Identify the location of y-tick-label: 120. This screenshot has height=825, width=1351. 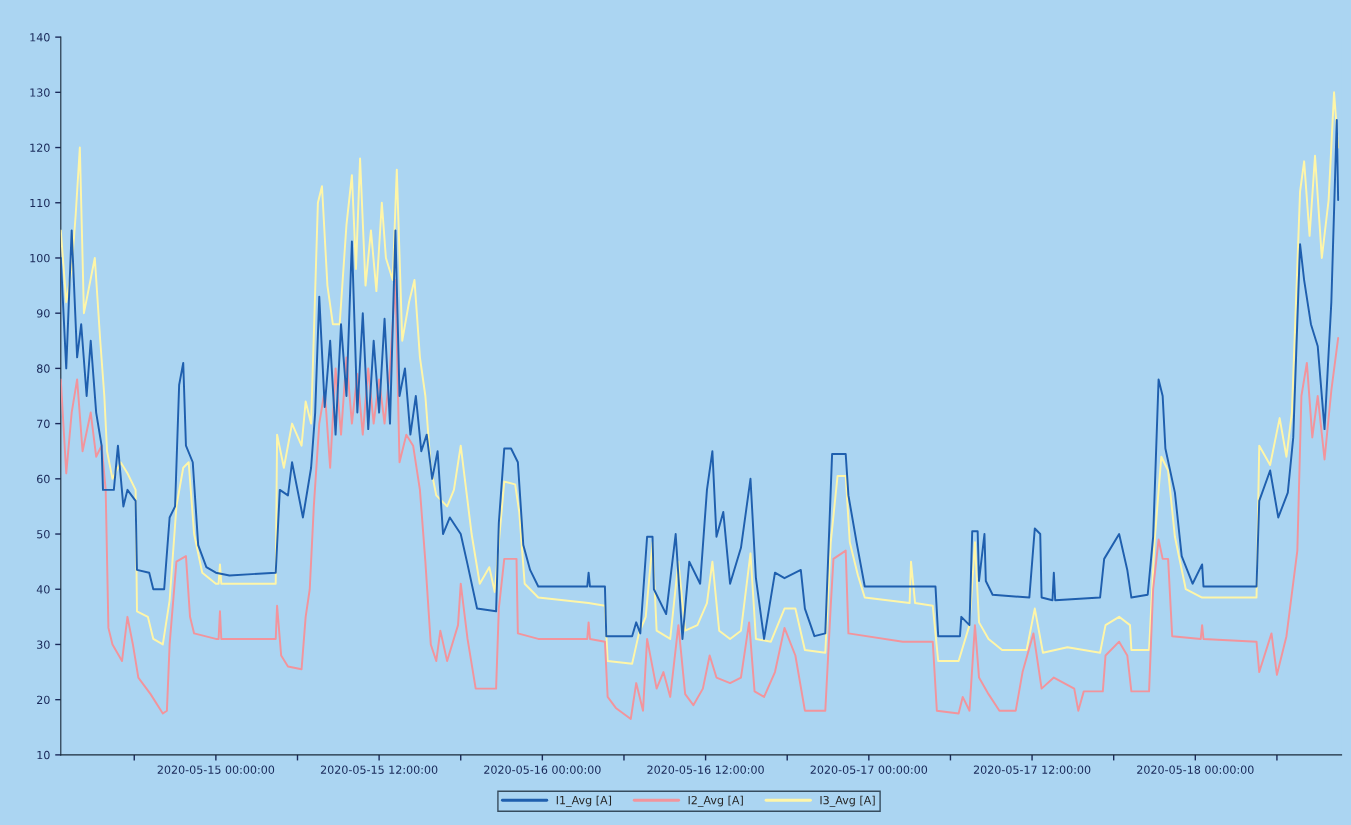
(40, 147).